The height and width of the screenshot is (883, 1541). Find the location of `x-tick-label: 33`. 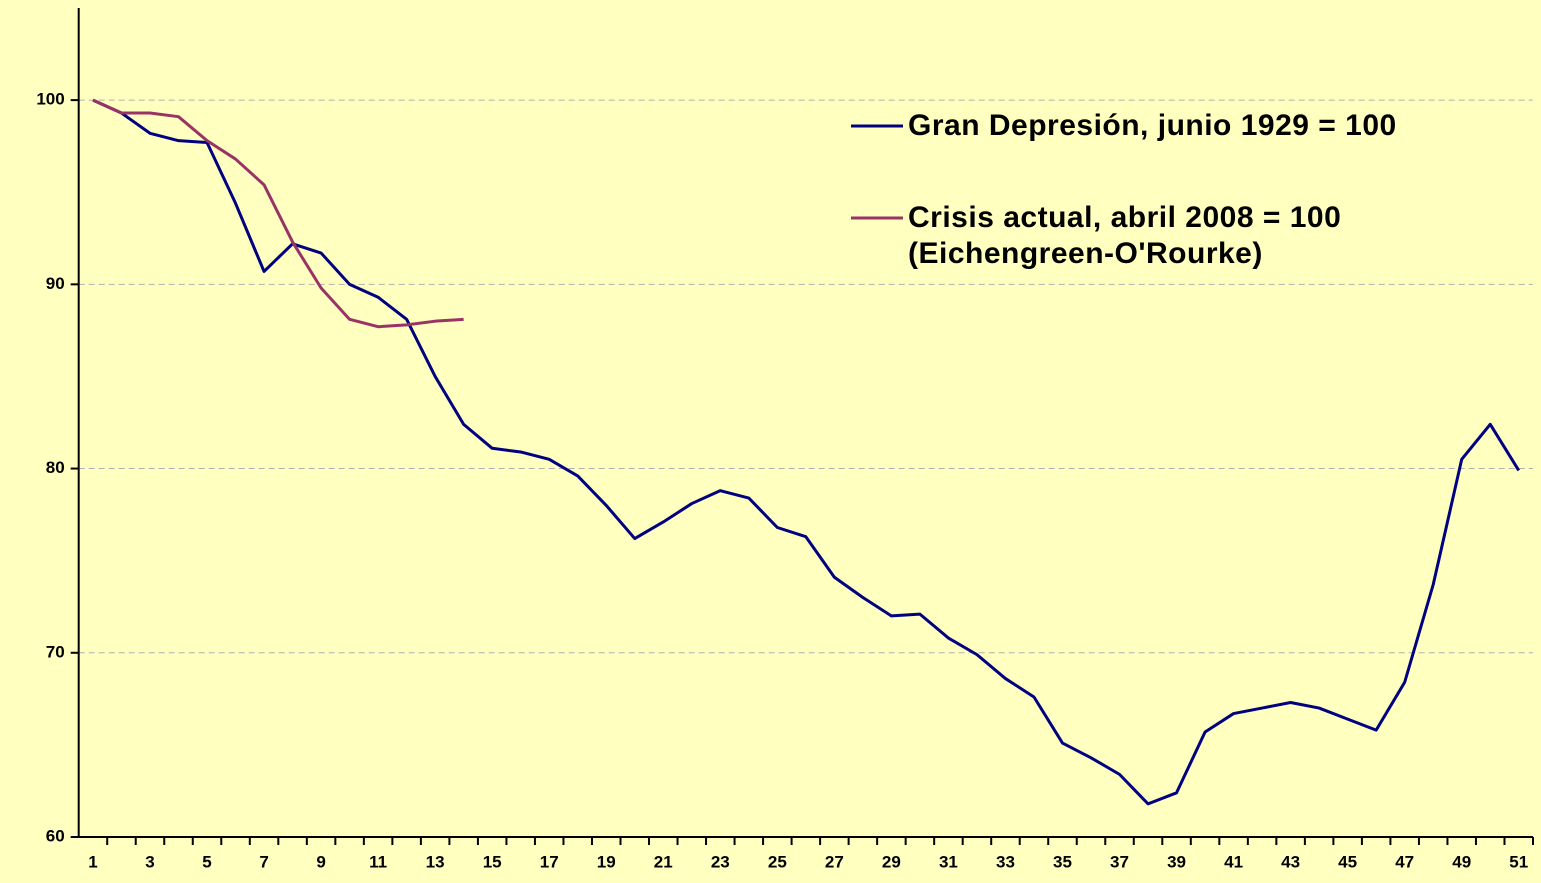

x-tick-label: 33 is located at coordinates (1005, 861).